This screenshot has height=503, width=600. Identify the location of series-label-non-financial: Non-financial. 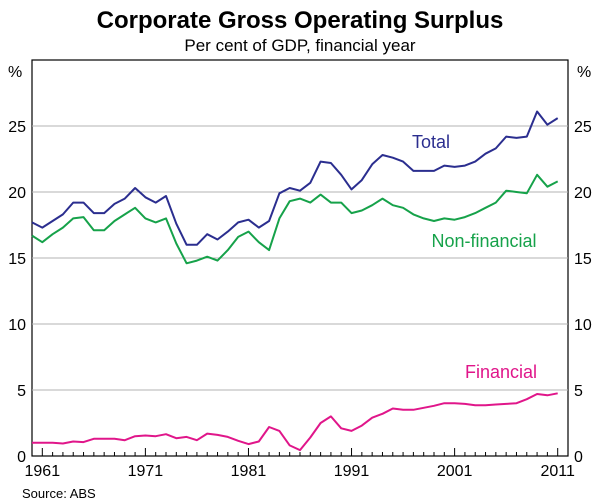
(483, 241).